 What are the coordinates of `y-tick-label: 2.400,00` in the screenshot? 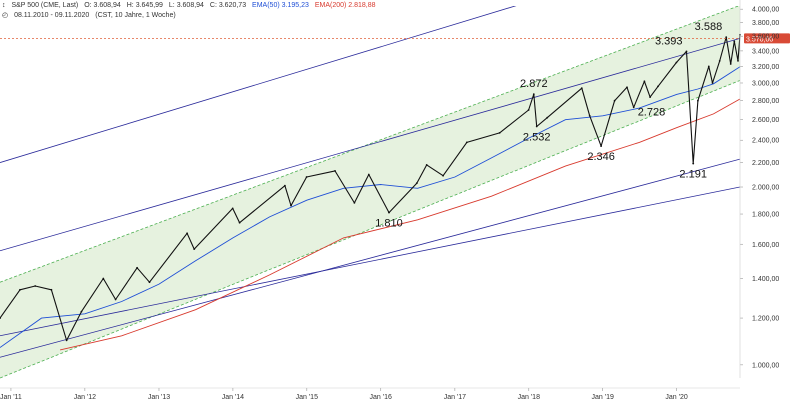 It's located at (765, 141).